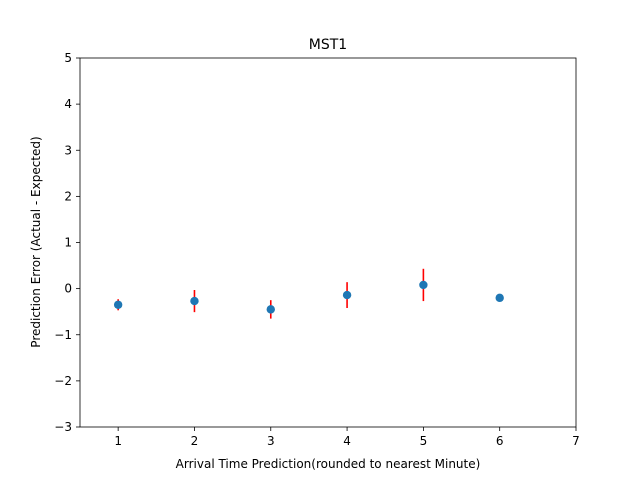 The height and width of the screenshot is (480, 640). Describe the element at coordinates (195, 441) in the screenshot. I see `x-tick-label: 2` at that location.